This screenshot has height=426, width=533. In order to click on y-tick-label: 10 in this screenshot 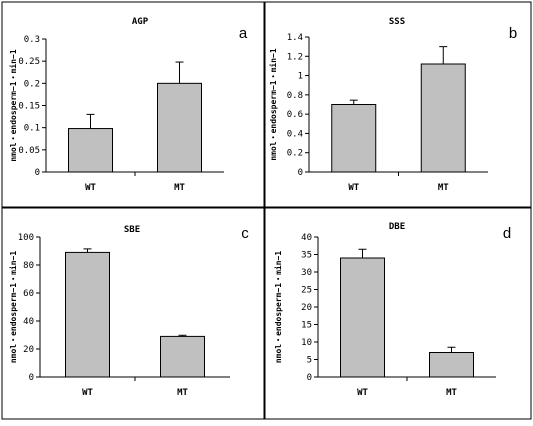, I will do `click(306, 343)`.